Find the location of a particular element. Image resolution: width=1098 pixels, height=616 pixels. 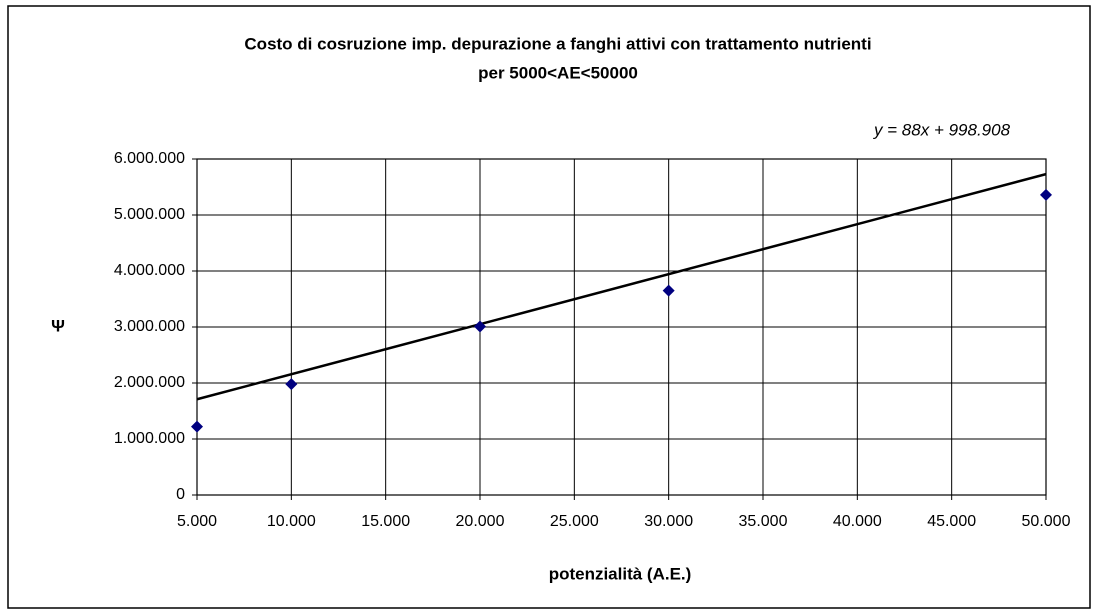

x-tick-label: 10.000 is located at coordinates (291, 521).